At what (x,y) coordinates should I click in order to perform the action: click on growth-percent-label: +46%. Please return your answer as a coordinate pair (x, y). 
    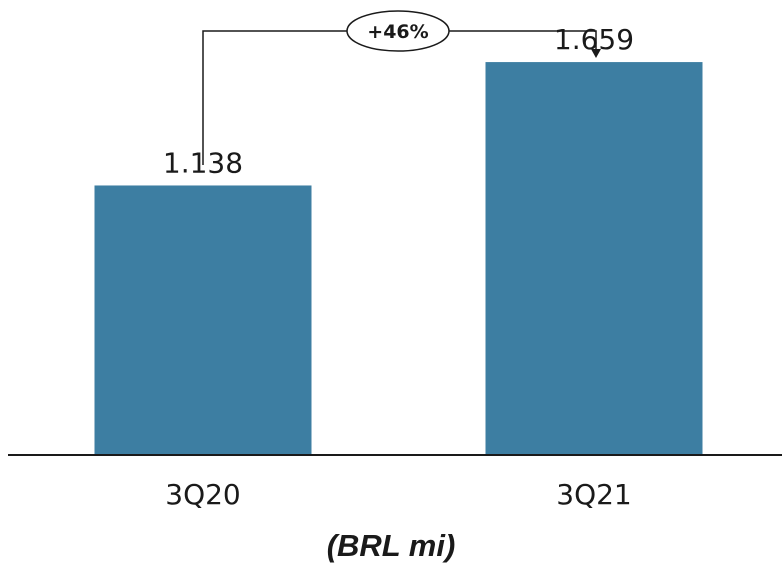
    Looking at the image, I should click on (397, 32).